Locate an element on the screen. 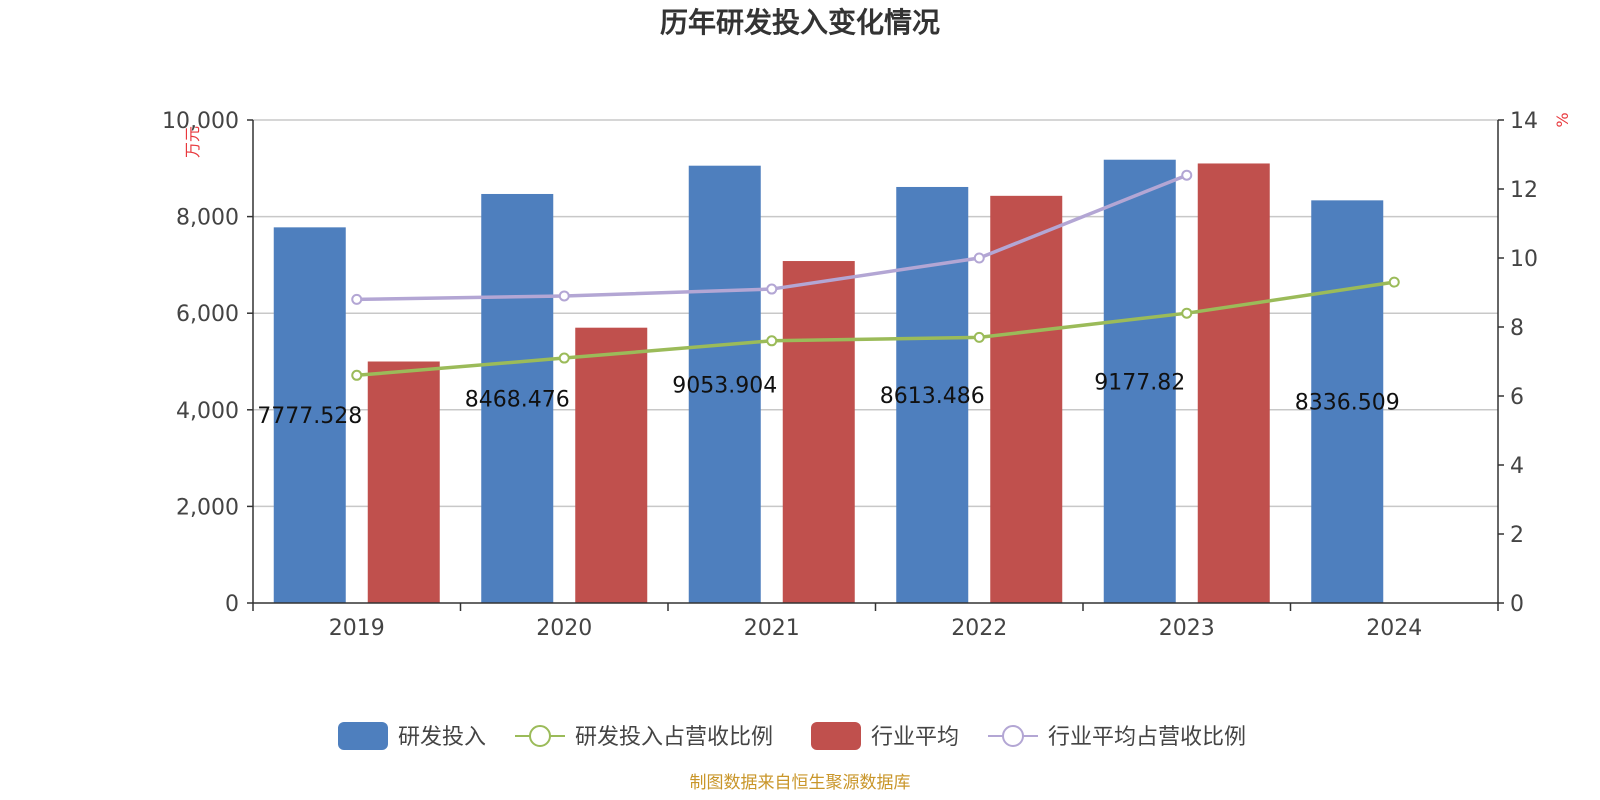 This screenshot has height=800, width=1600. point-rd-ratio-2023 is located at coordinates (1187, 313).